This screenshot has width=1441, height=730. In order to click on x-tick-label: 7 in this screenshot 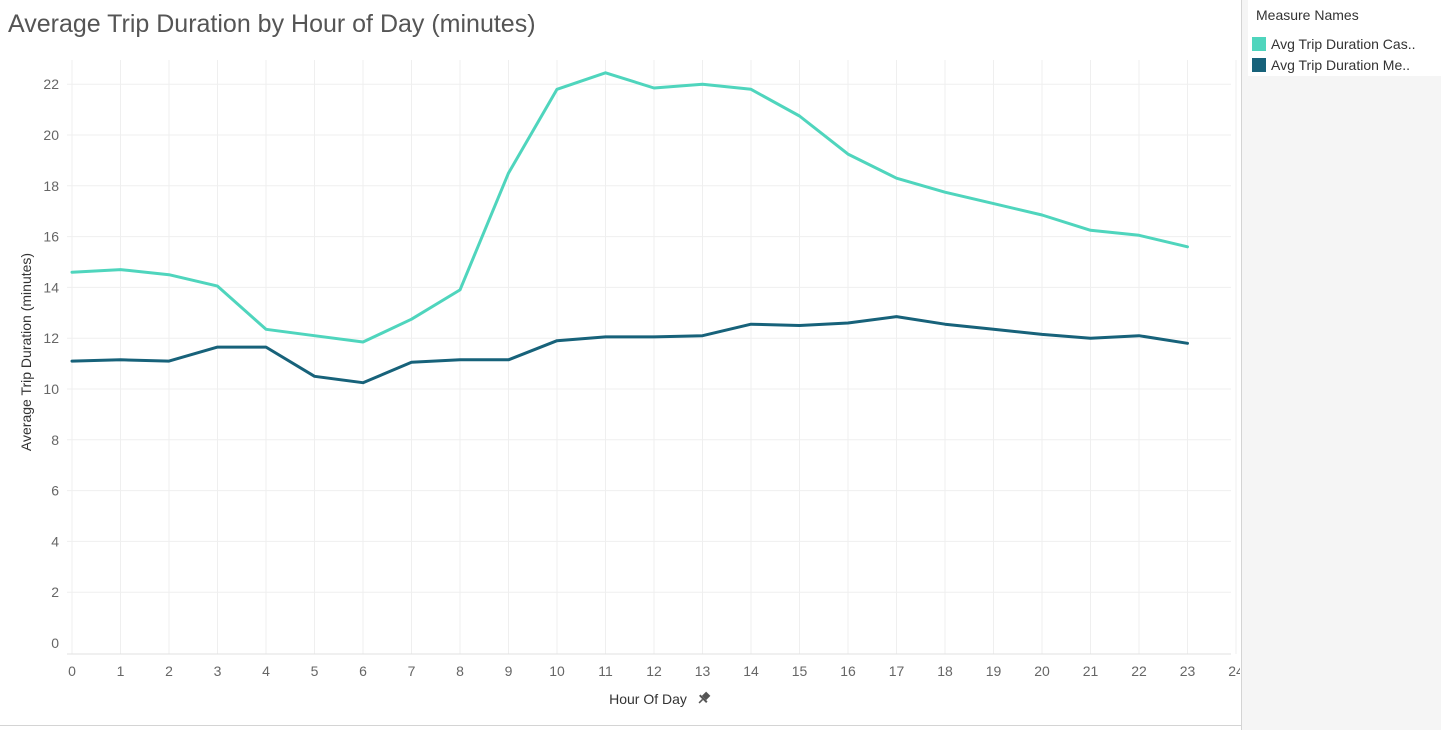, I will do `click(412, 671)`.